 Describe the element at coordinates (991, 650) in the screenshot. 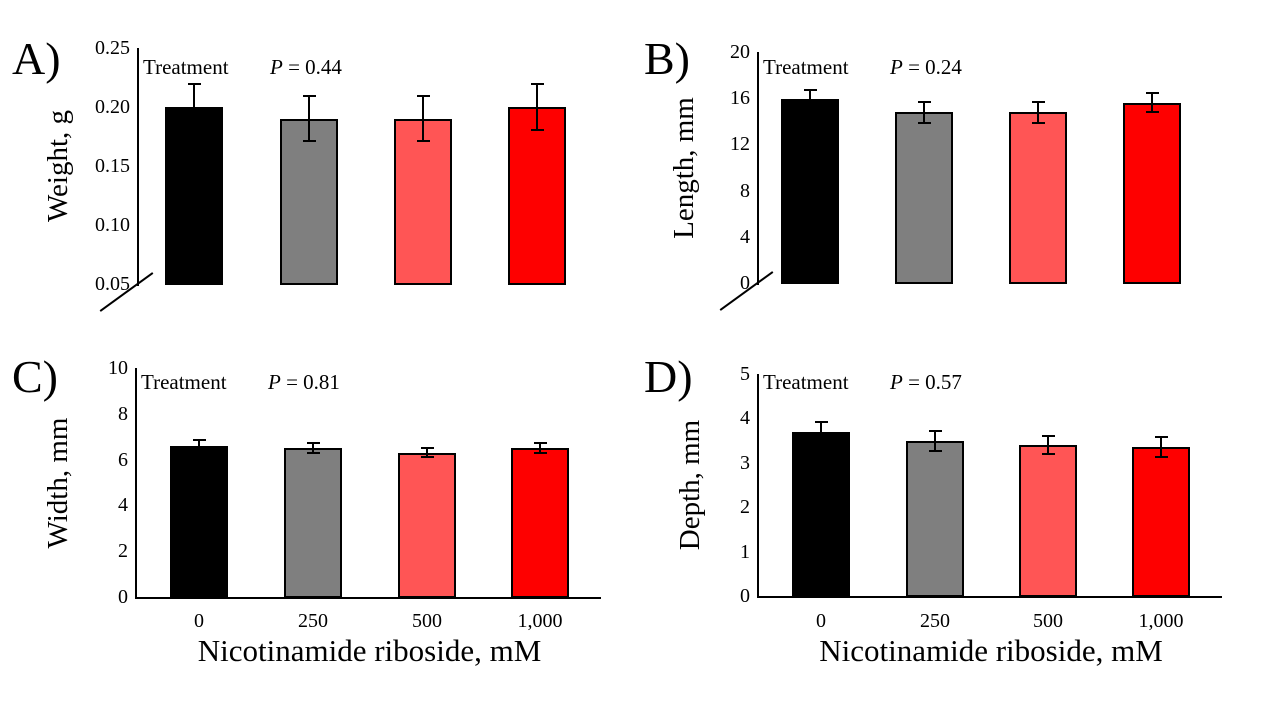

I see `x-axis-title-d: Nicotinamide riboside, mM` at that location.